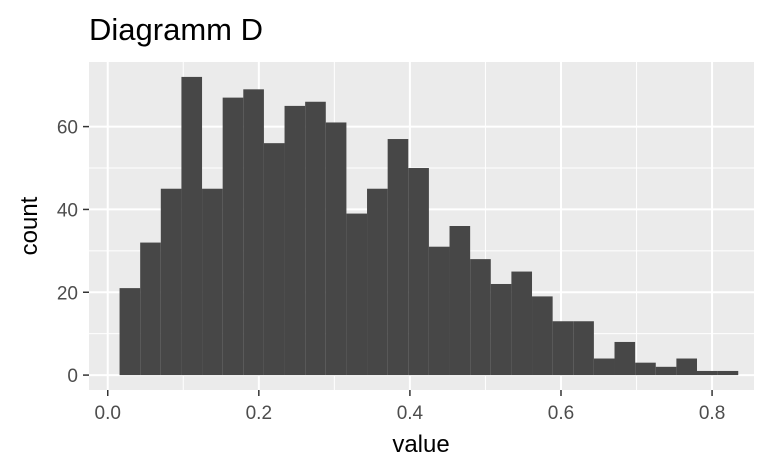 Image resolution: width=768 pixels, height=474 pixels. What do you see at coordinates (72, 376) in the screenshot?
I see `y-tick-label: 0` at bounding box center [72, 376].